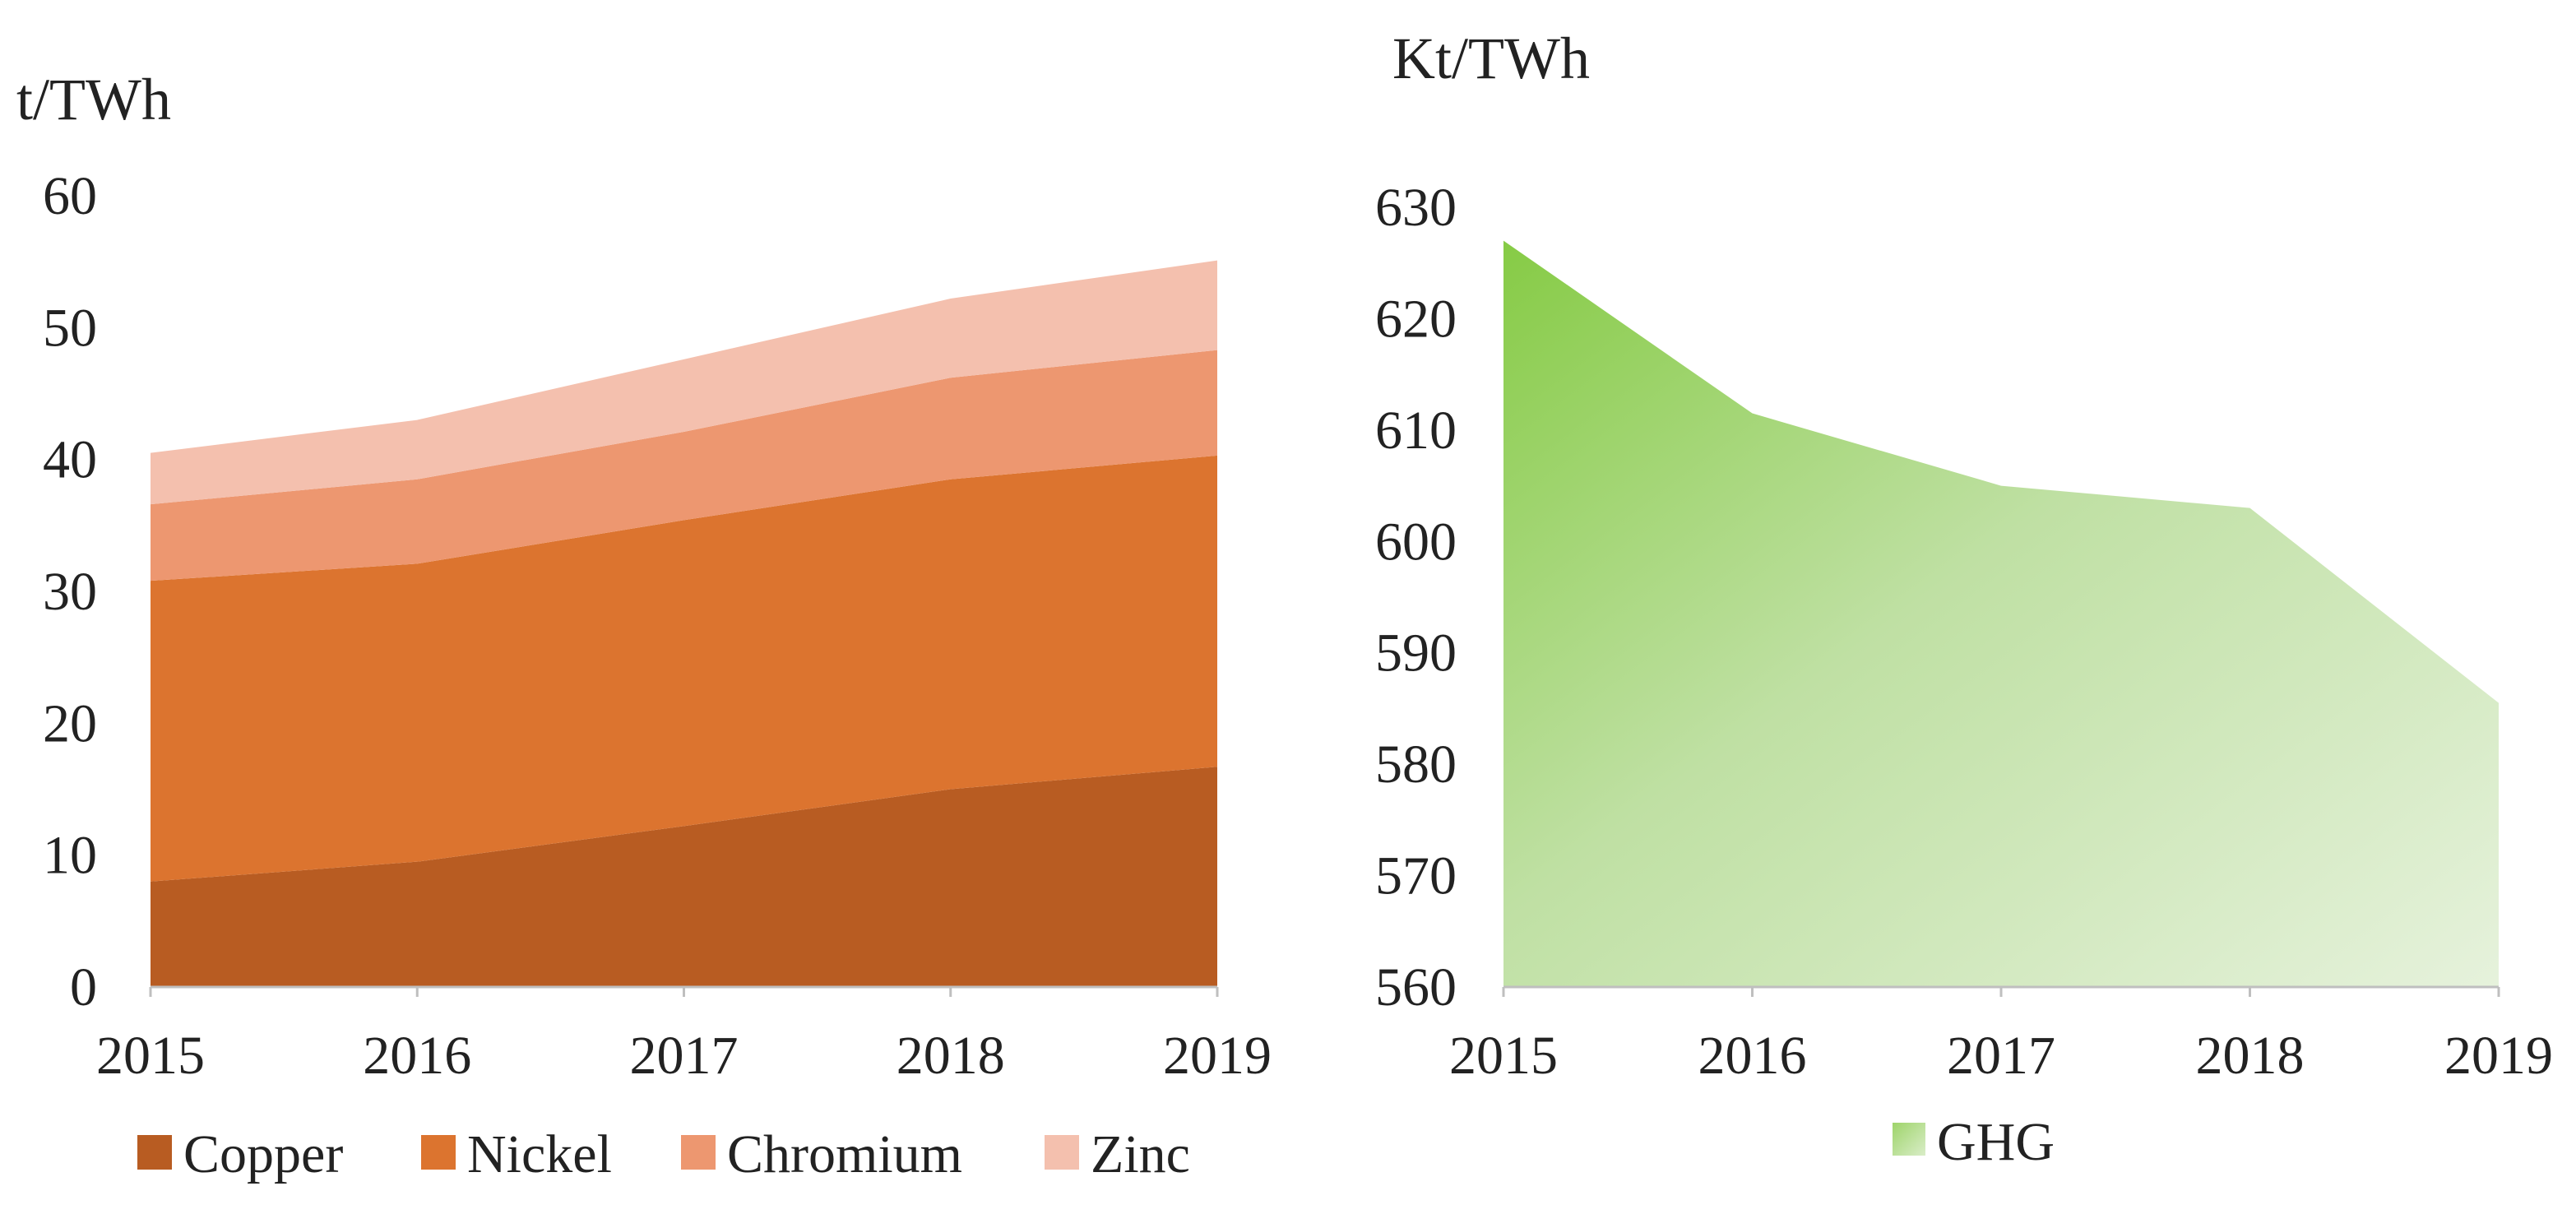  I want to click on ghg-x-tick-2018: 2018, so click(2250, 1056).